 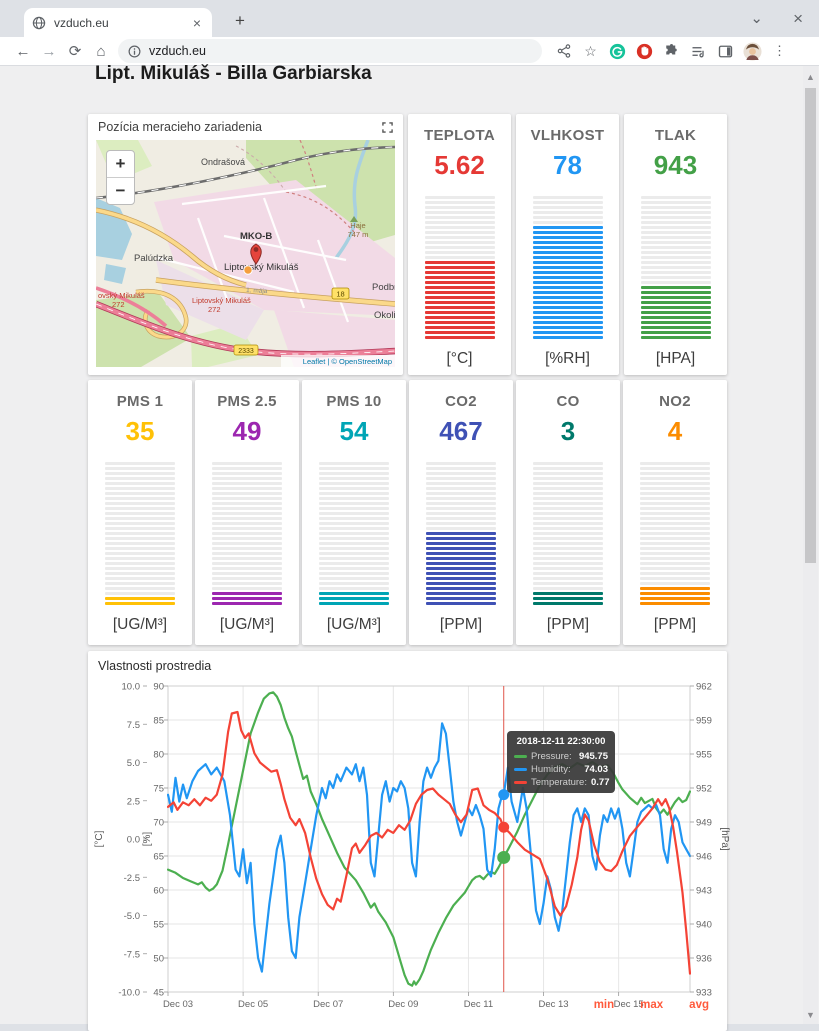 I want to click on tooltip-label: Pressure:, so click(x=551, y=756).